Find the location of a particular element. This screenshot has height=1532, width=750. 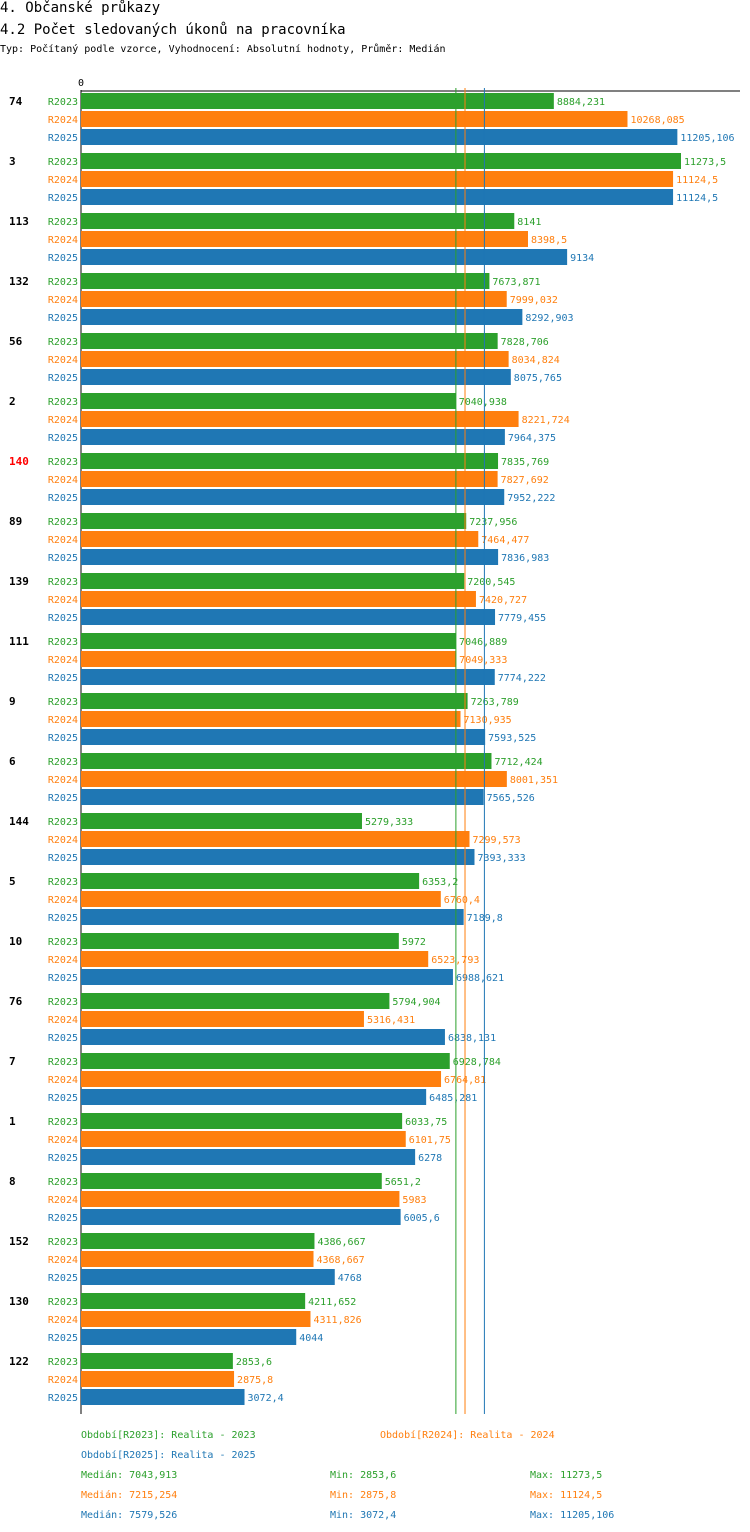

category-label: 7 is located at coordinates (12, 1061).